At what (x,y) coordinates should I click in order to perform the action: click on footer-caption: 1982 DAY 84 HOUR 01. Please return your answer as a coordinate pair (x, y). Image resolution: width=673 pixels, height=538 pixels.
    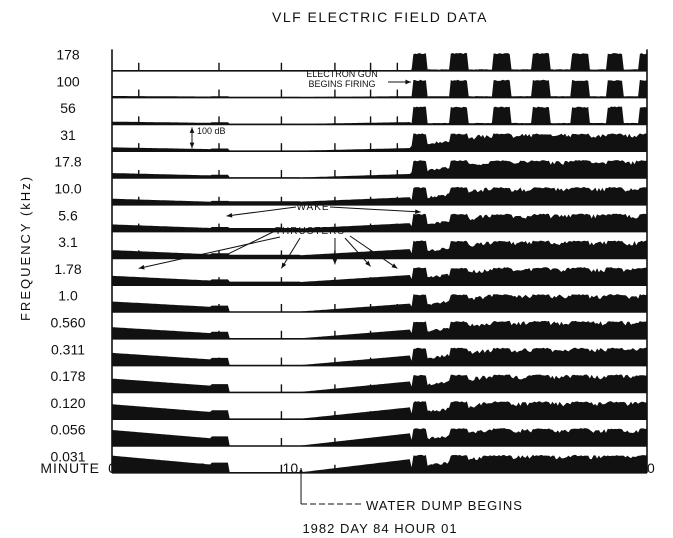
    Looking at the image, I should click on (379, 528).